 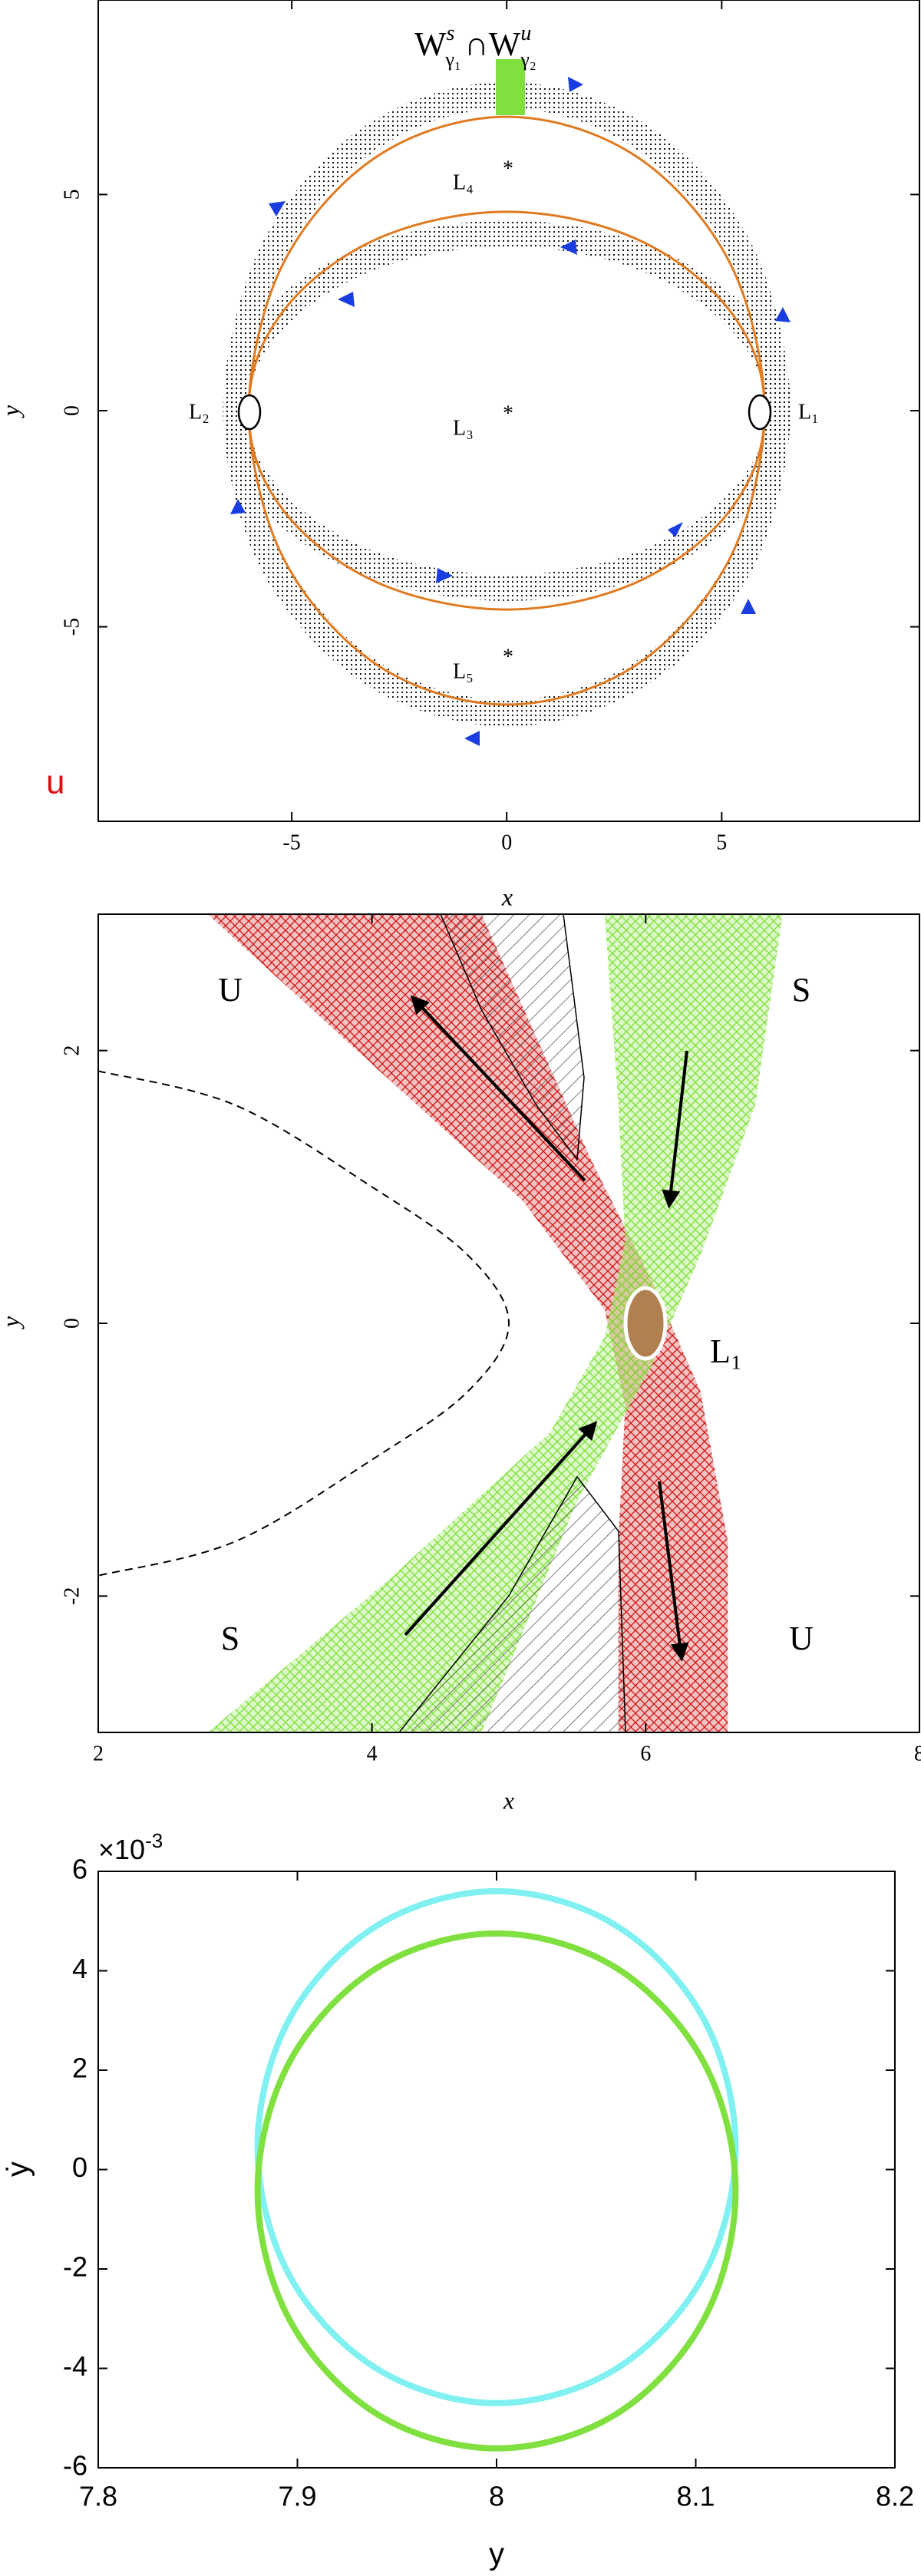 What do you see at coordinates (895, 2496) in the screenshot?
I see `x-tick-label: 8.2` at bounding box center [895, 2496].